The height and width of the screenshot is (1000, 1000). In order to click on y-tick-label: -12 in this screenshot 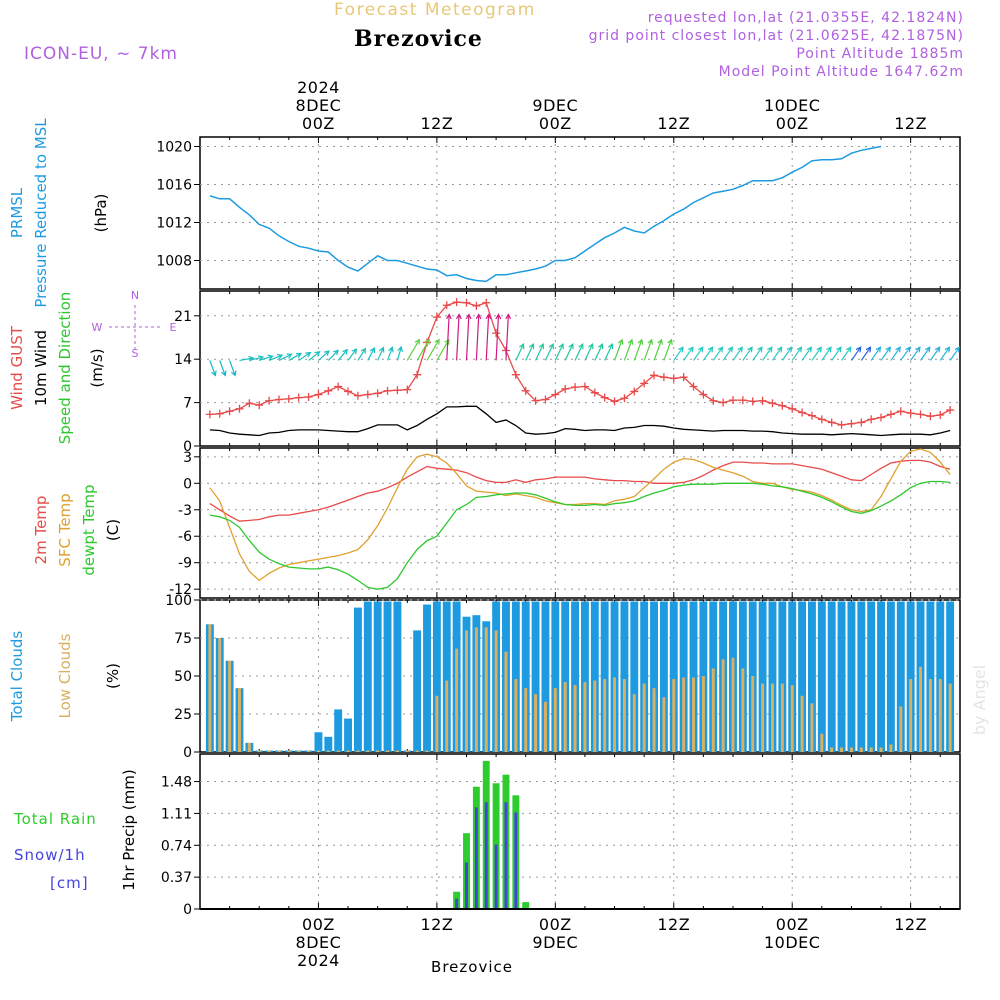, I will do `click(180, 590)`.